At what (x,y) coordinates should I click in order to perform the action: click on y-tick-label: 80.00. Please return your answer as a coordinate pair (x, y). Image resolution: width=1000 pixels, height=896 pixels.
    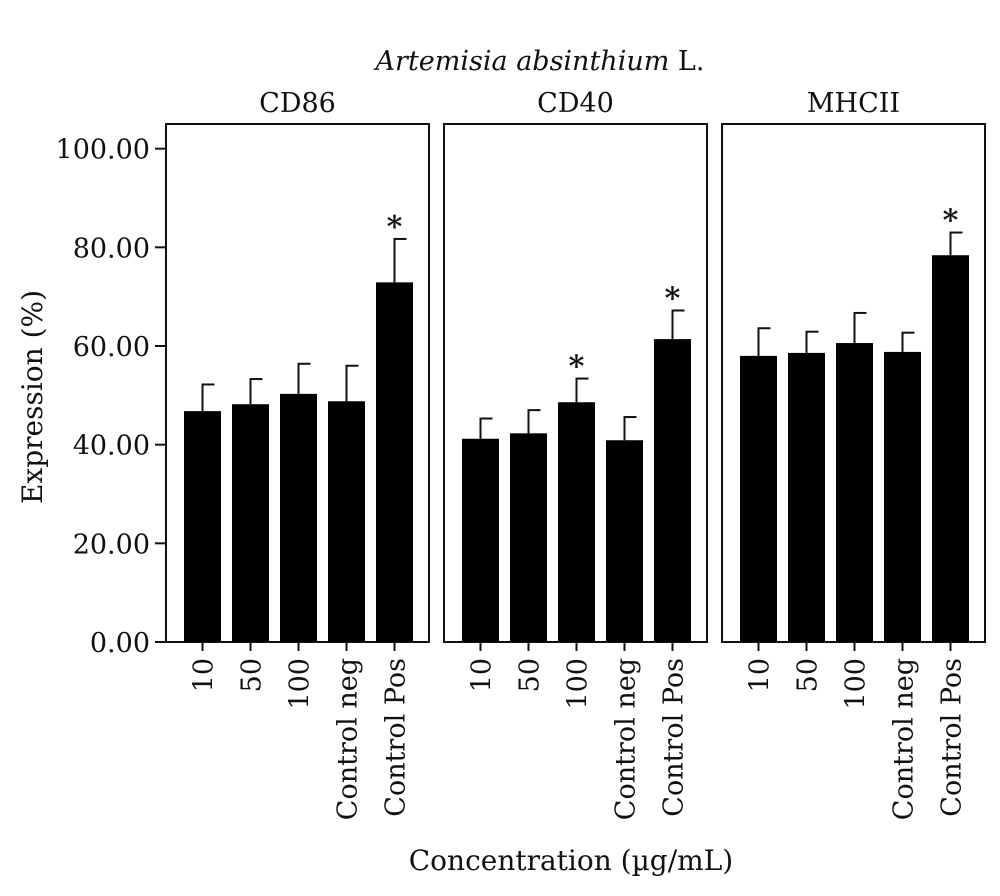
    Looking at the image, I should click on (111, 248).